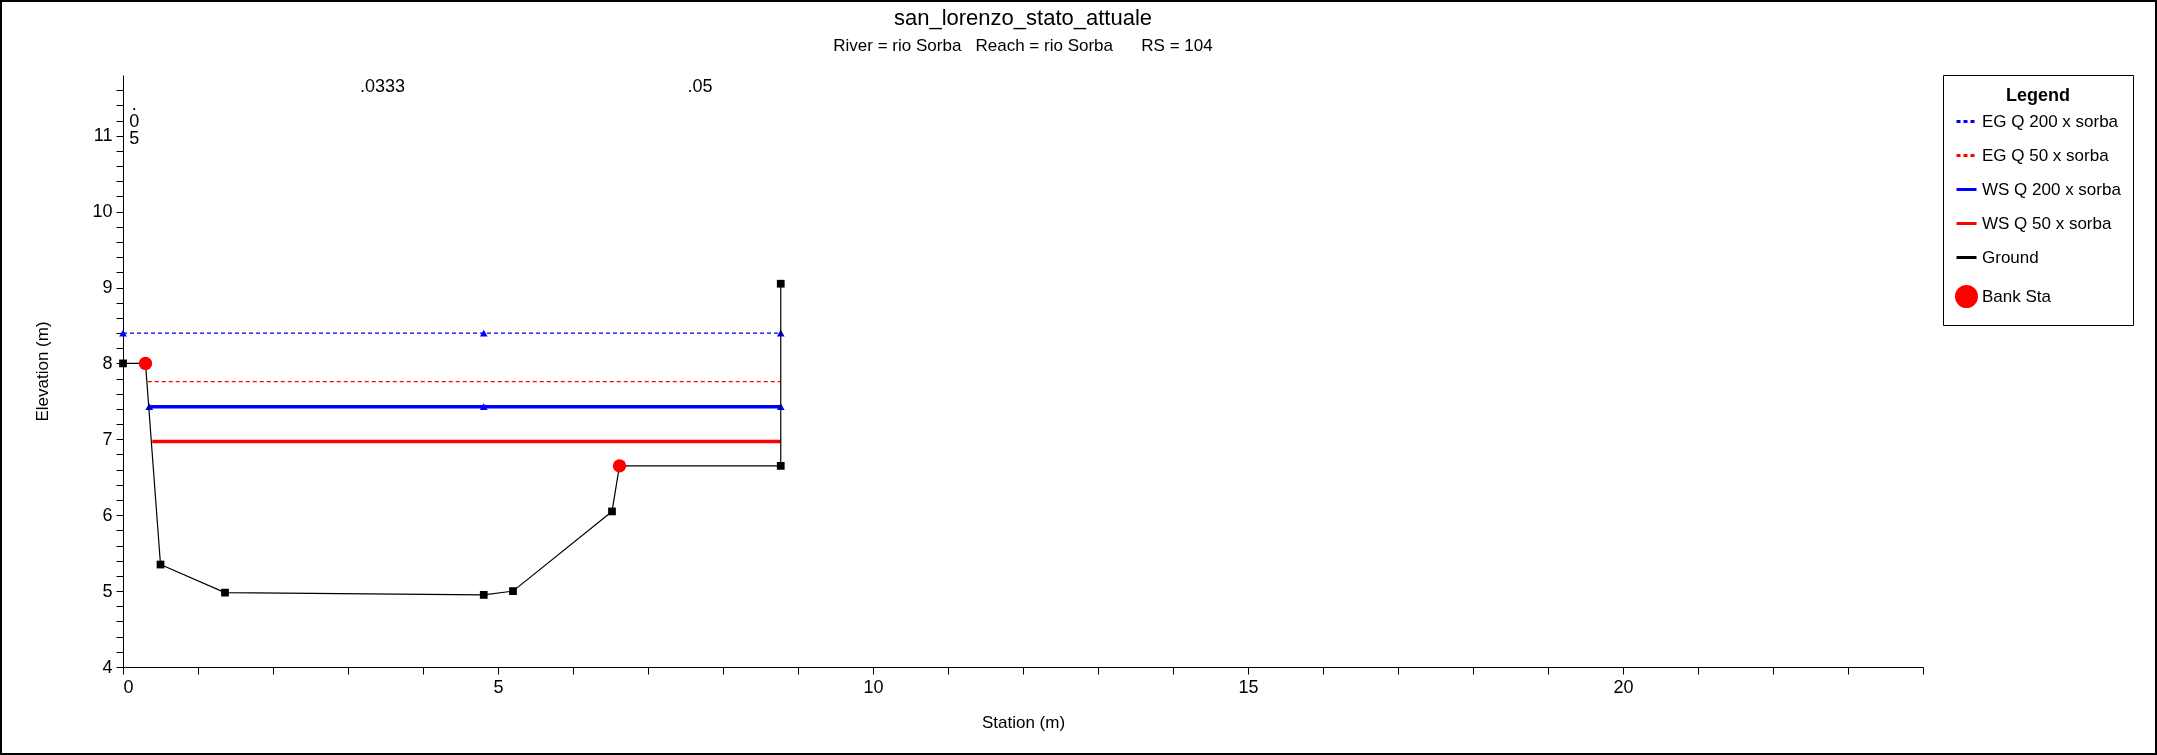 This screenshot has width=2157, height=755. I want to click on legend-label: EG Q 200 x sorba, so click(2050, 121).